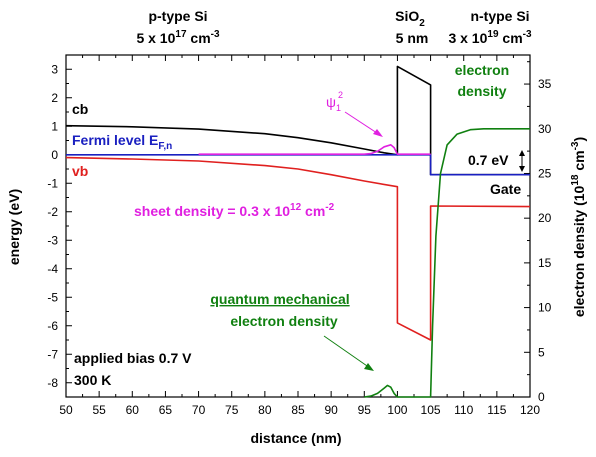 The image size is (596, 457). Describe the element at coordinates (54, 155) in the screenshot. I see `y-left-tick-label: 0` at that location.